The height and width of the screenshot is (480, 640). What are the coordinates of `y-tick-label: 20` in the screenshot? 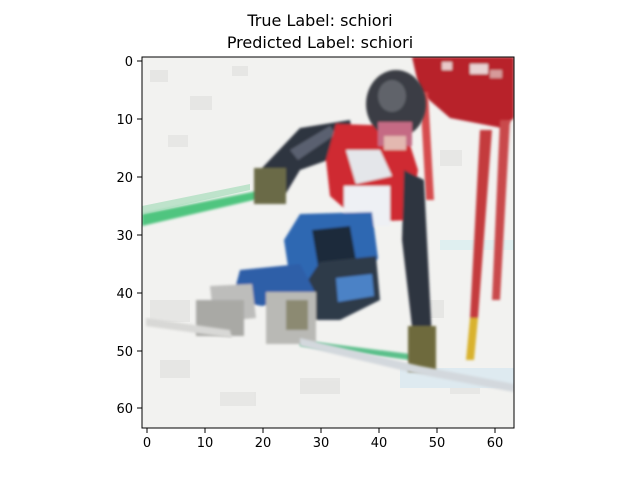 It's located at (124, 178).